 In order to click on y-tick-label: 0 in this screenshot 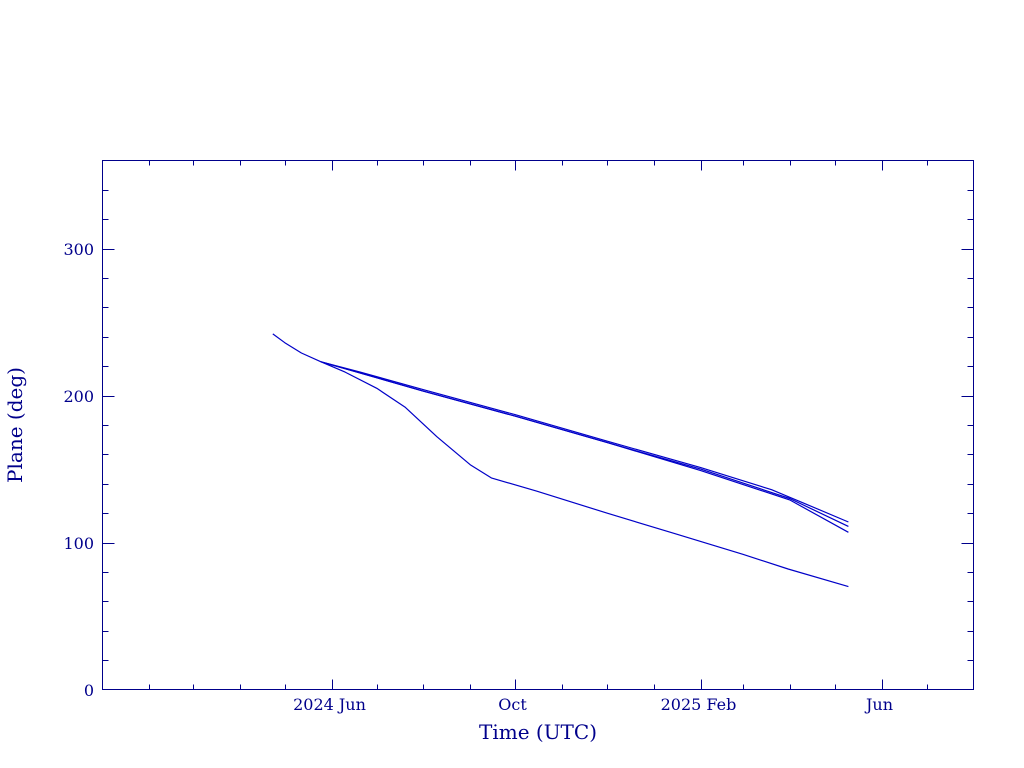, I will do `click(89, 690)`.